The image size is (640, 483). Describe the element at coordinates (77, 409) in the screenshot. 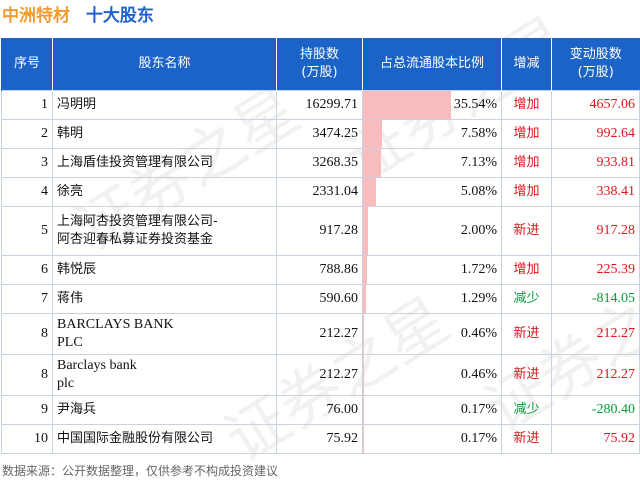

I see `name-line: 尹海兵` at that location.